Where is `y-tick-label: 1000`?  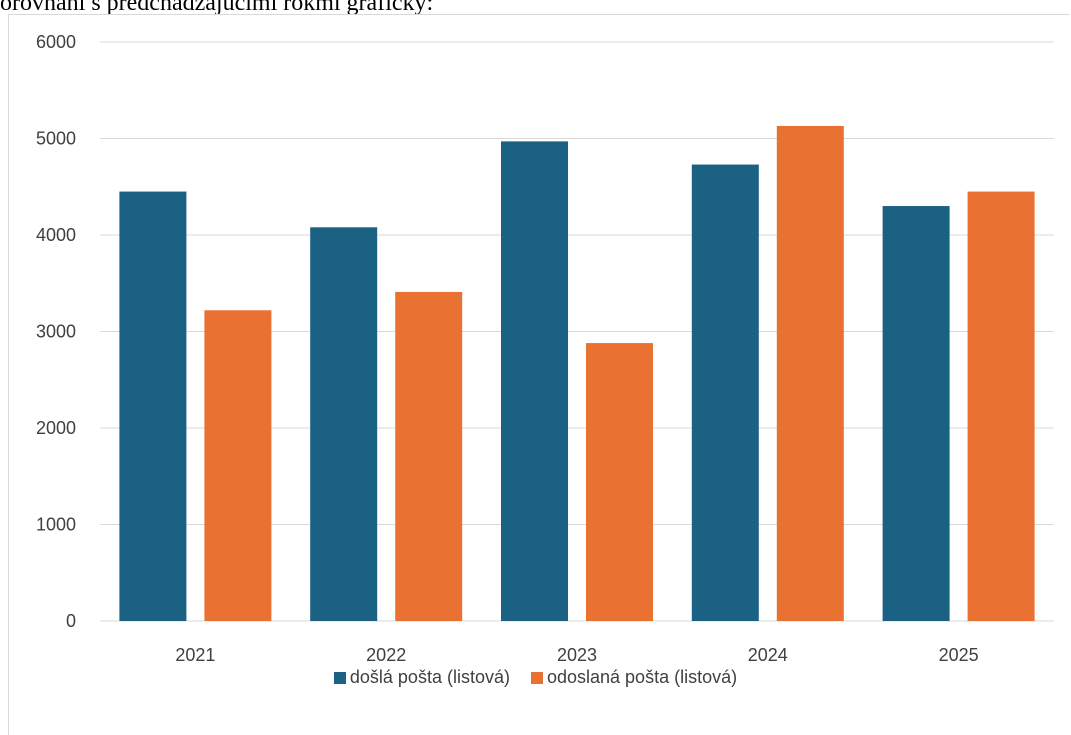 y-tick-label: 1000 is located at coordinates (56, 525).